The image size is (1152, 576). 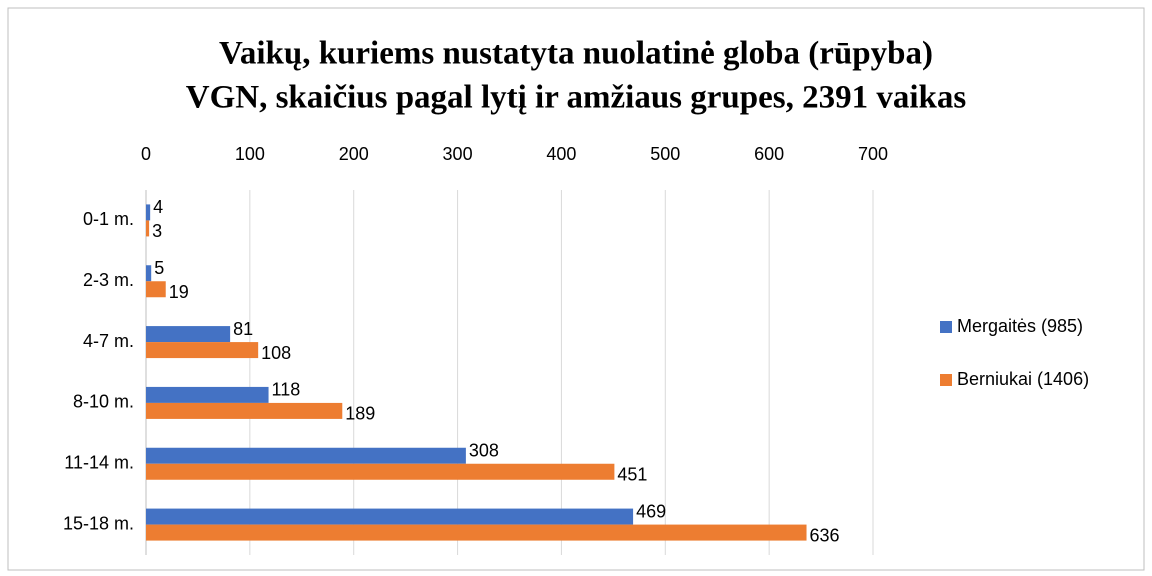 What do you see at coordinates (159, 268) in the screenshot?
I see `data-label: 5` at bounding box center [159, 268].